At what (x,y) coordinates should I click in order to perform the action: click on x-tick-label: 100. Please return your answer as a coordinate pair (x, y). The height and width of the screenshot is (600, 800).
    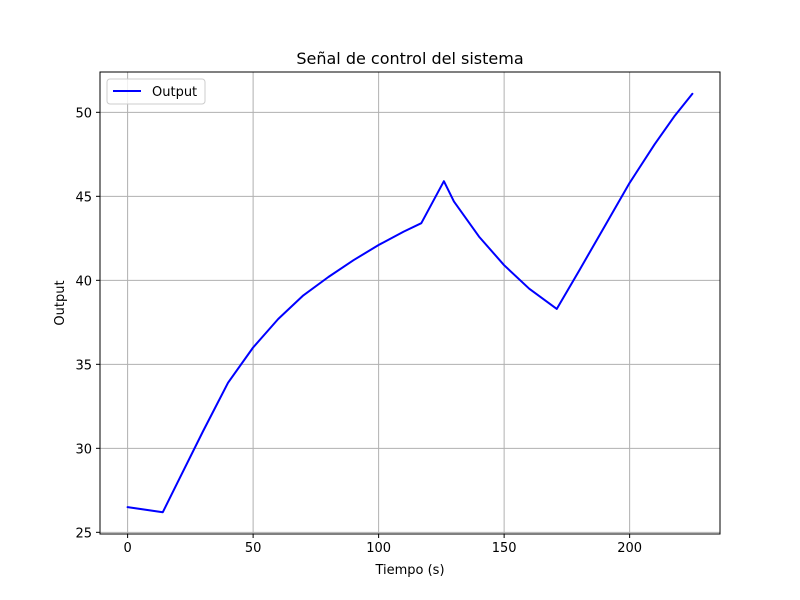
    Looking at the image, I should click on (378, 548).